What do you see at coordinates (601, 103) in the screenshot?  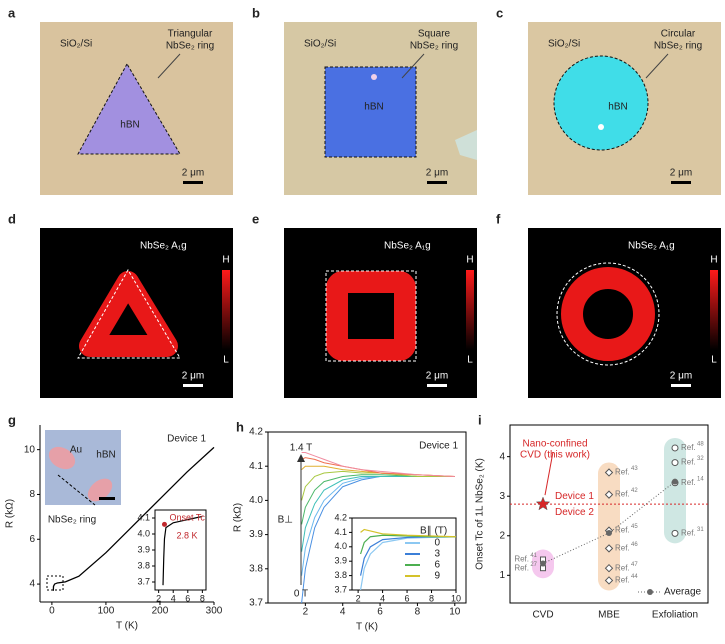 I see `circle-flake` at bounding box center [601, 103].